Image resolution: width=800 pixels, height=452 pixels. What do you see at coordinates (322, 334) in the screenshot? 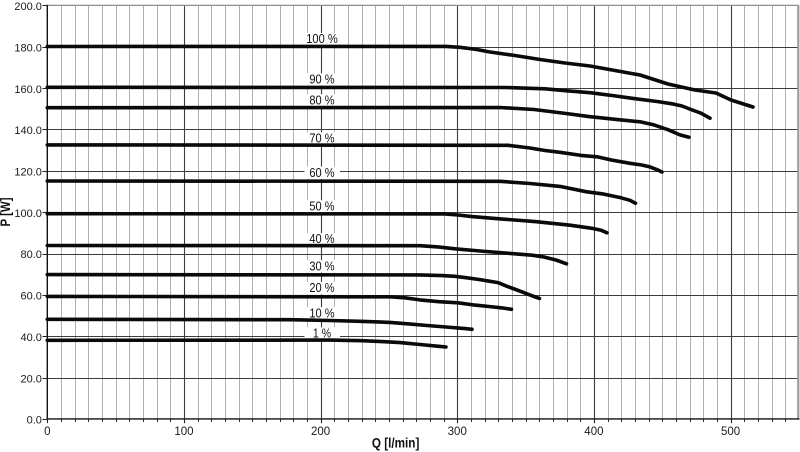
I see `svg-text: 1 %` at bounding box center [322, 334].